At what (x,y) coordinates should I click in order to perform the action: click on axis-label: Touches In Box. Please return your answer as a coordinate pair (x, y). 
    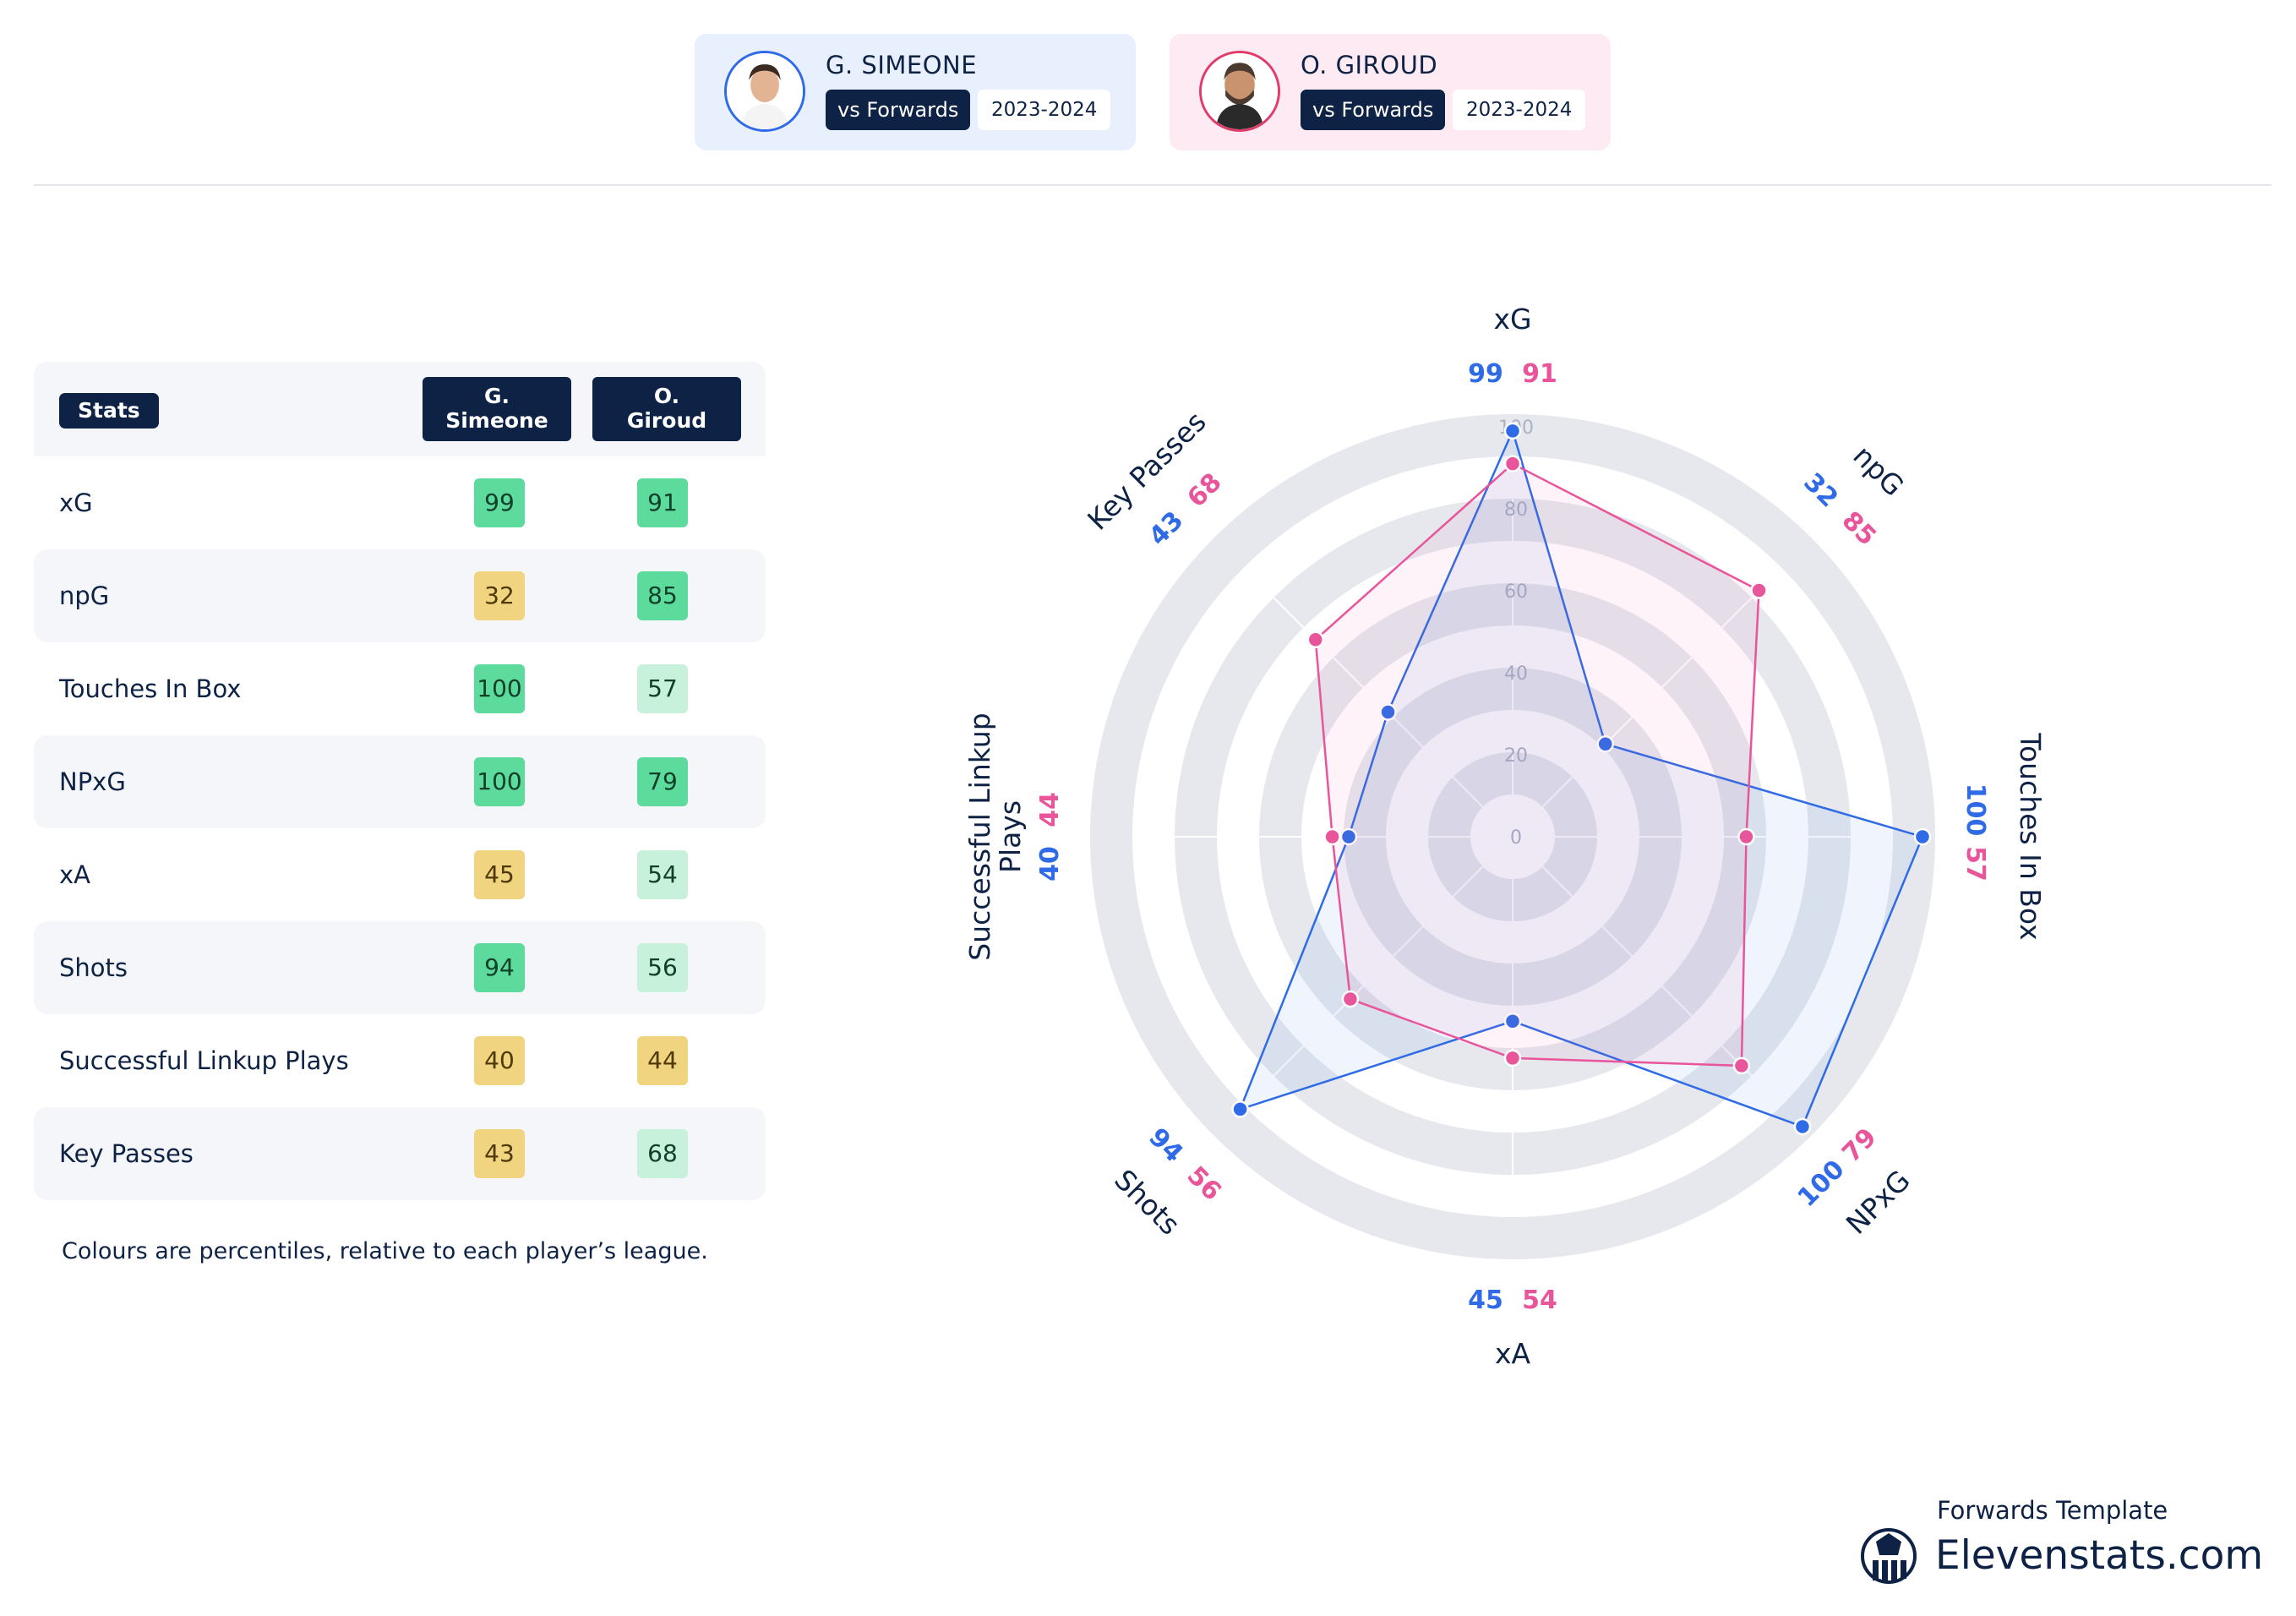
    Looking at the image, I should click on (2031, 836).